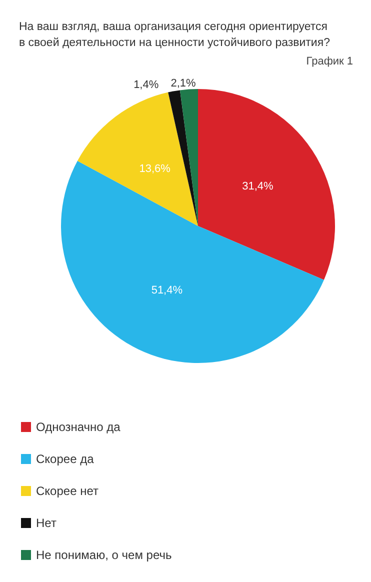 The width and height of the screenshot is (371, 582). What do you see at coordinates (174, 35) in the screenshot?
I see `chart-title: На ваш взгляд, ваша организация сегодня ориентируется в своей деятельности на ценности устойчивого развития?` at bounding box center [174, 35].